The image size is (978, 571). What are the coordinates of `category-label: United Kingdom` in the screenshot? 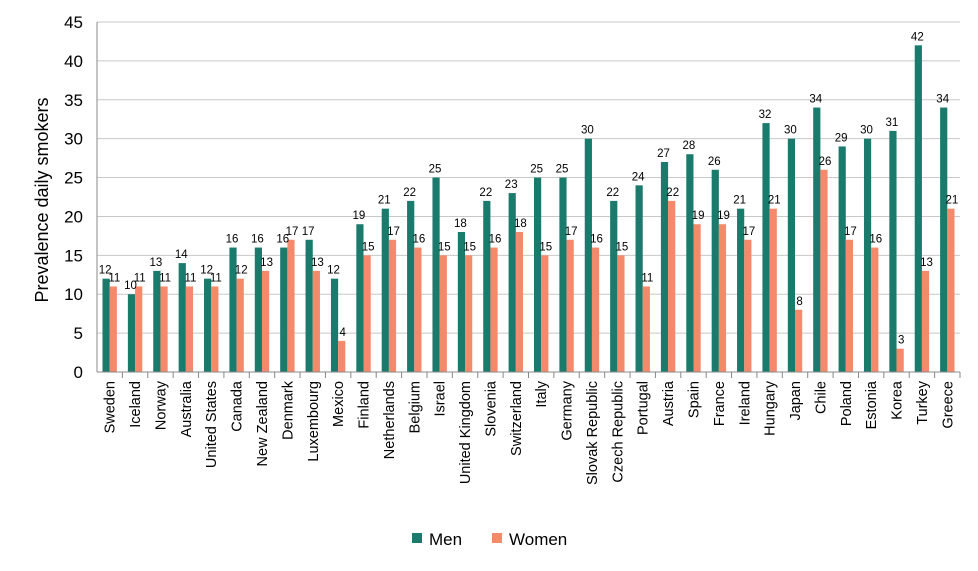 It's located at (466, 432).